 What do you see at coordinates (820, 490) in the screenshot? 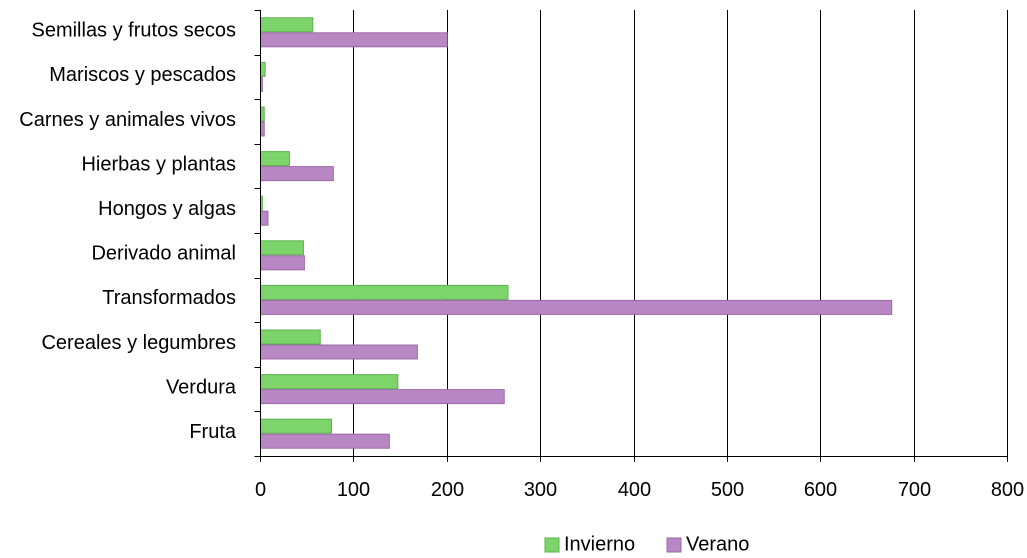
I see `x-tick-label: 600` at bounding box center [820, 490].